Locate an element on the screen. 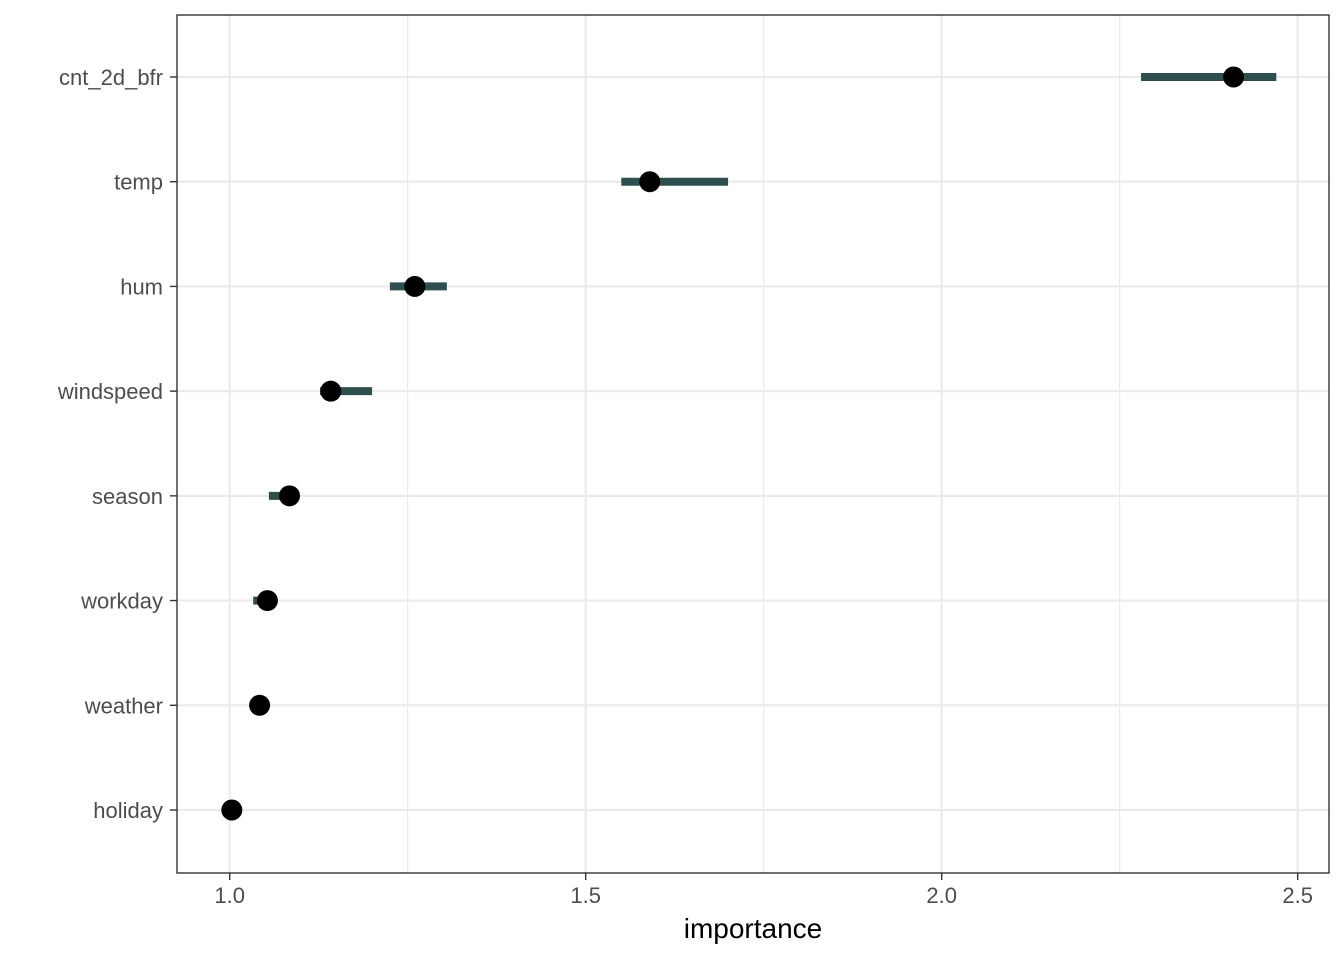 The image size is (1344, 960). y-tick-label-windspeed: windspeed is located at coordinates (110, 391).